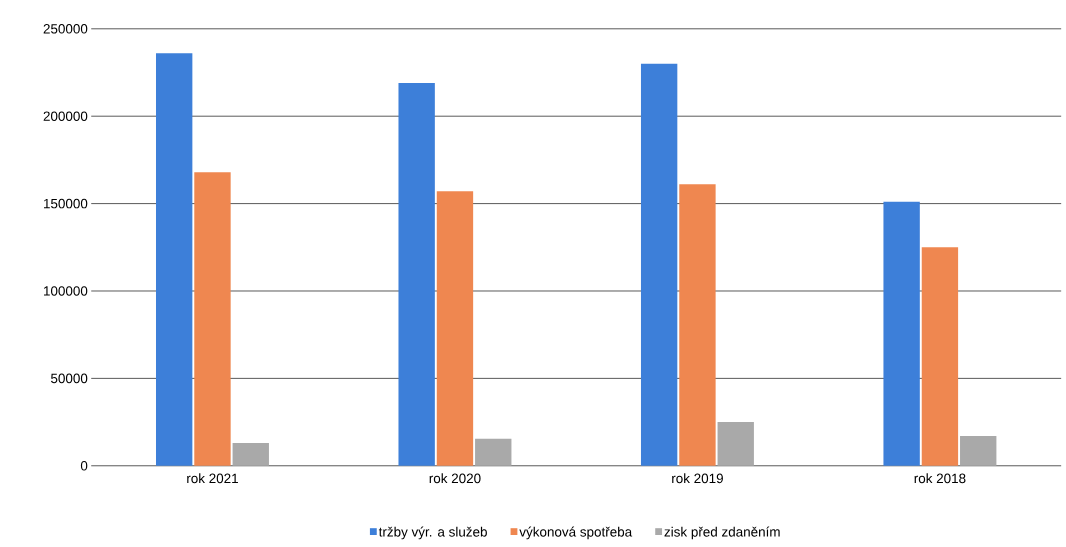 The image size is (1066, 547). What do you see at coordinates (722, 533) in the screenshot?
I see `legend-label: zisk před zdaněním` at bounding box center [722, 533].